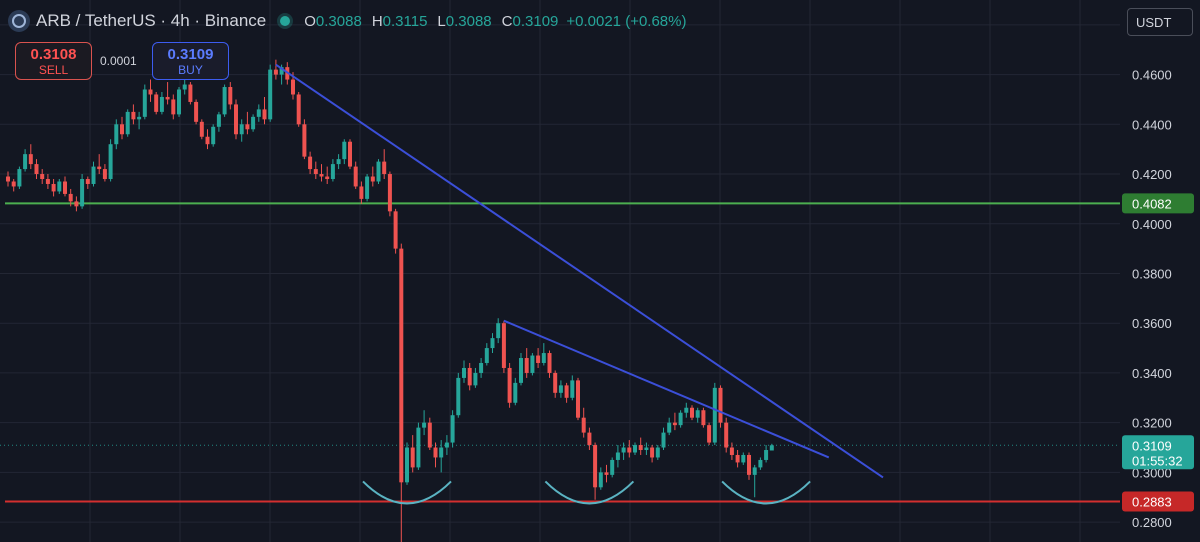 This screenshot has width=1200, height=542. Describe the element at coordinates (507, 21) in the screenshot. I see `ohlc-close-key: C` at that location.